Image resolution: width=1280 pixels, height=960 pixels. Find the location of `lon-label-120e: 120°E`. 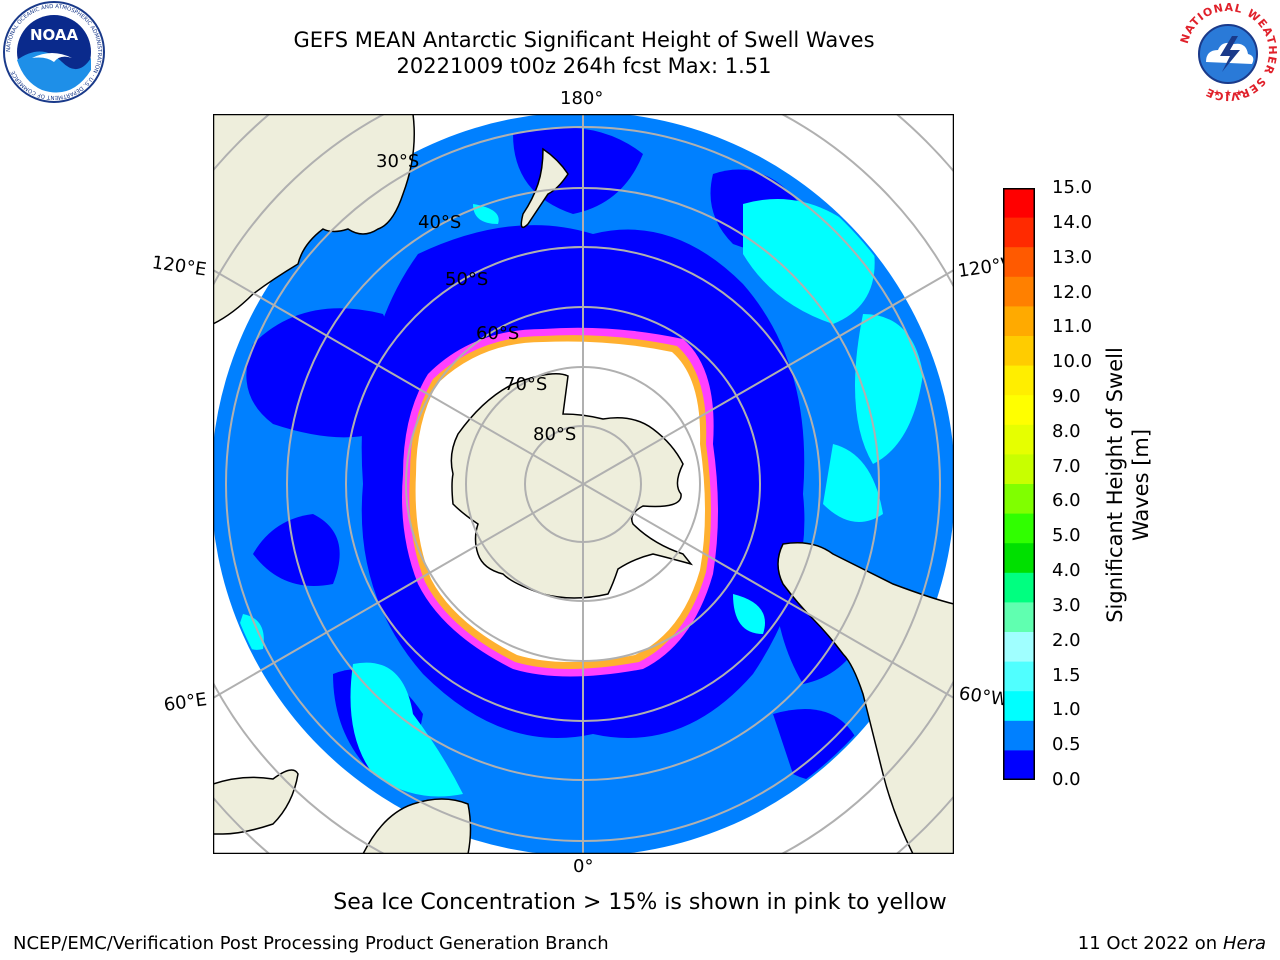

lon-label-120e: 120°E is located at coordinates (179, 266).